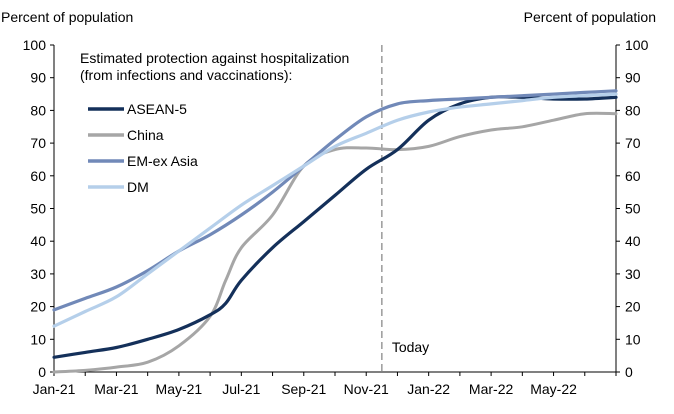 The height and width of the screenshot is (414, 674). I want to click on y-tick-label-right: 70, so click(633, 143).